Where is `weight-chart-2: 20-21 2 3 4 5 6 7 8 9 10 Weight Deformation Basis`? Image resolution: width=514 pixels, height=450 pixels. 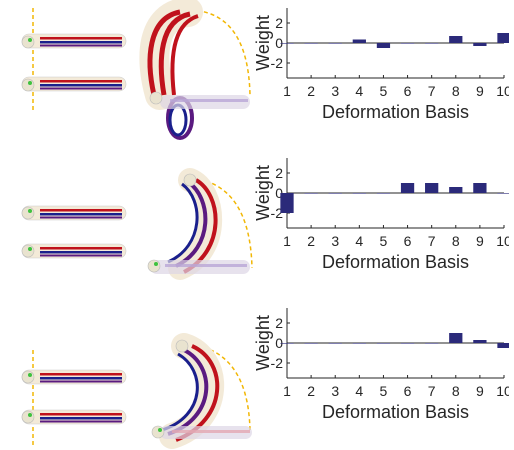
weight-chart-2: 20-21 2 3 4 5 6 7 8 9 10 Weight Deformation Basis is located at coordinates (382, 215).